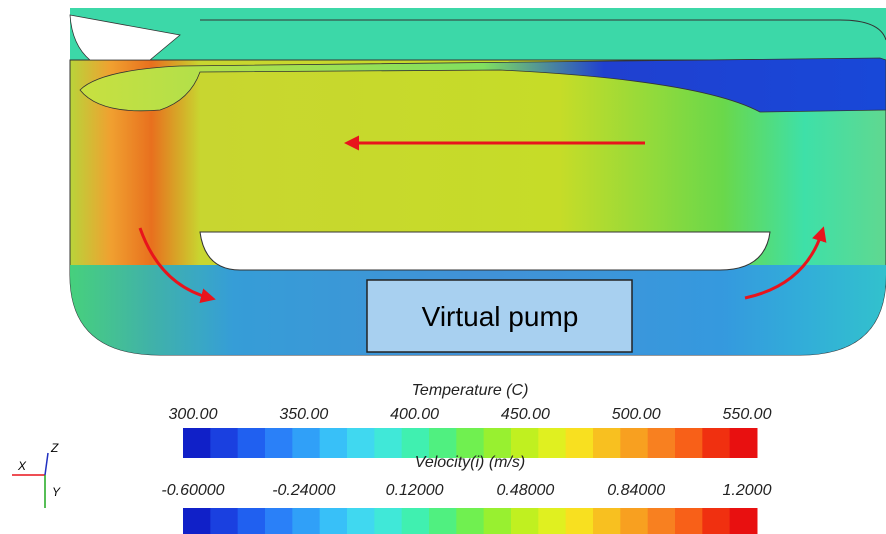 The width and height of the screenshot is (886, 534). I want to click on axis-triad: X Y Z, so click(36, 474).